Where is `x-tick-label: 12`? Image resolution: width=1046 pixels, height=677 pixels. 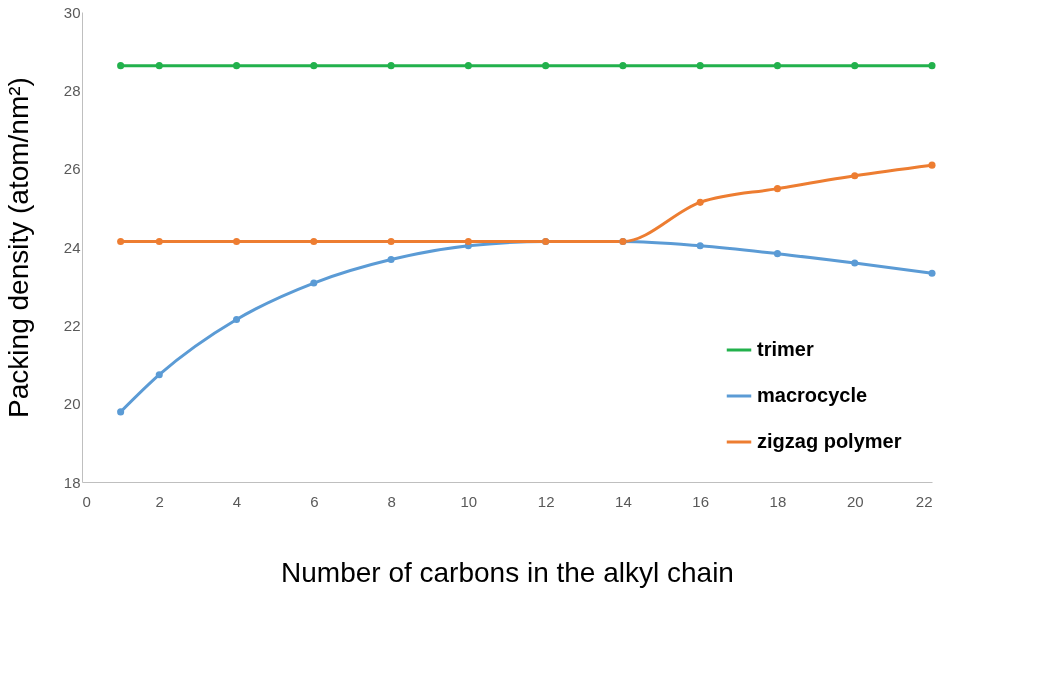 x-tick-label: 12 is located at coordinates (546, 501).